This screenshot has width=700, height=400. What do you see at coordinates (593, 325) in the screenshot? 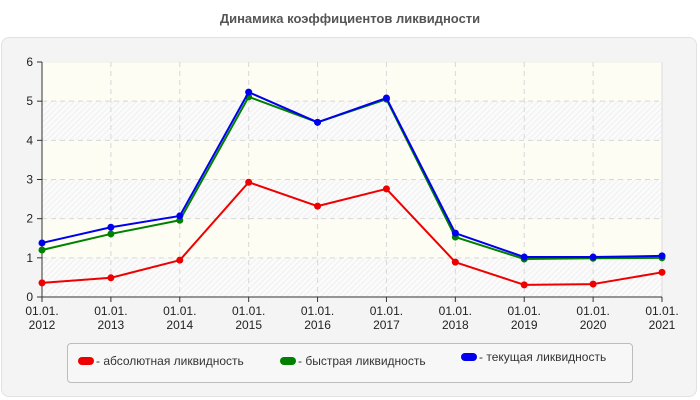
I see `x-tick-label: 2020` at bounding box center [593, 325].